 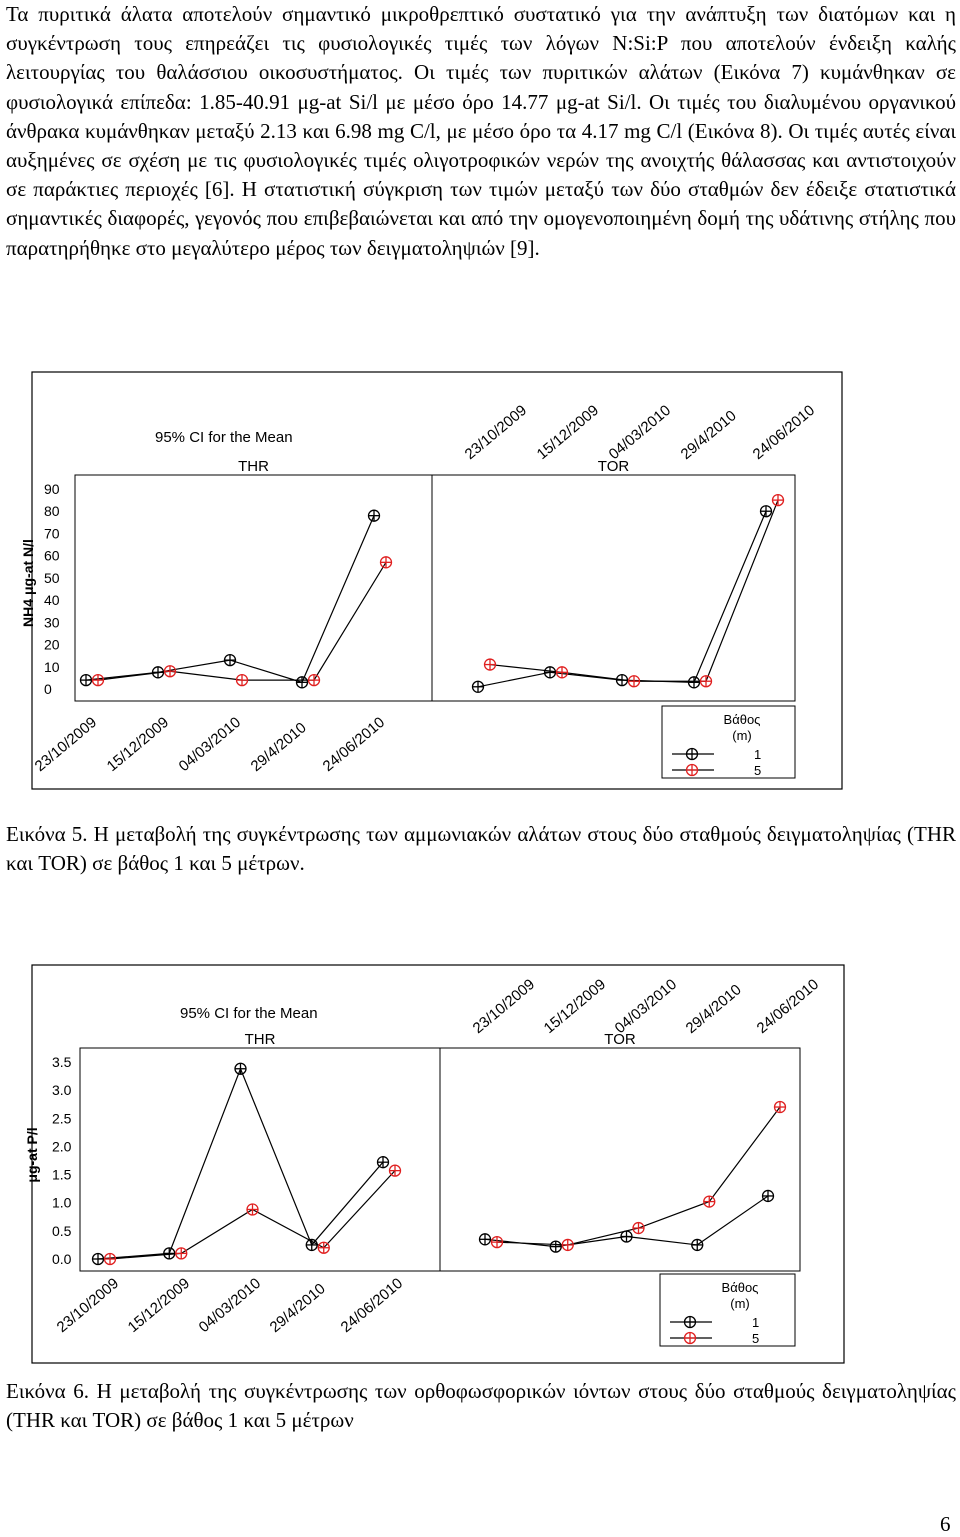 I want to click on fig6-y-tick-label: 2.0, so click(x=62, y=1146).